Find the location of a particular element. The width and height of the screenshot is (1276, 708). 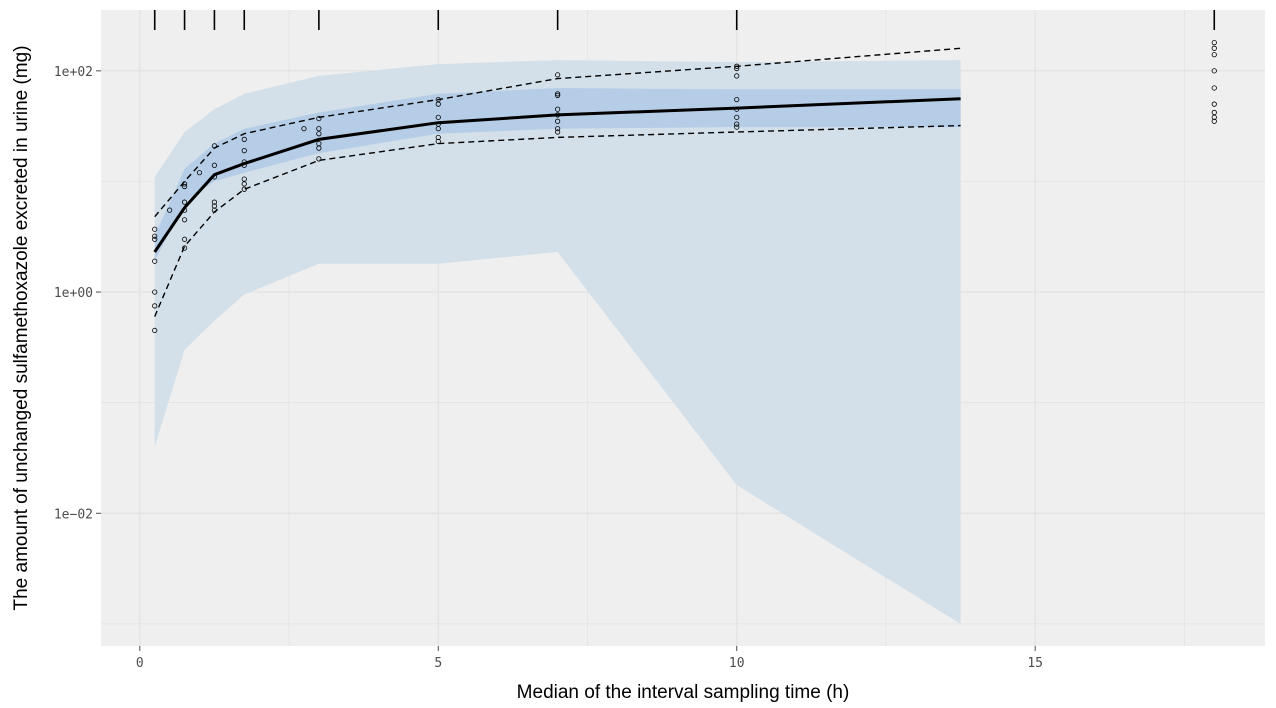

y-tick-label: 1e−02 is located at coordinates (73, 514).